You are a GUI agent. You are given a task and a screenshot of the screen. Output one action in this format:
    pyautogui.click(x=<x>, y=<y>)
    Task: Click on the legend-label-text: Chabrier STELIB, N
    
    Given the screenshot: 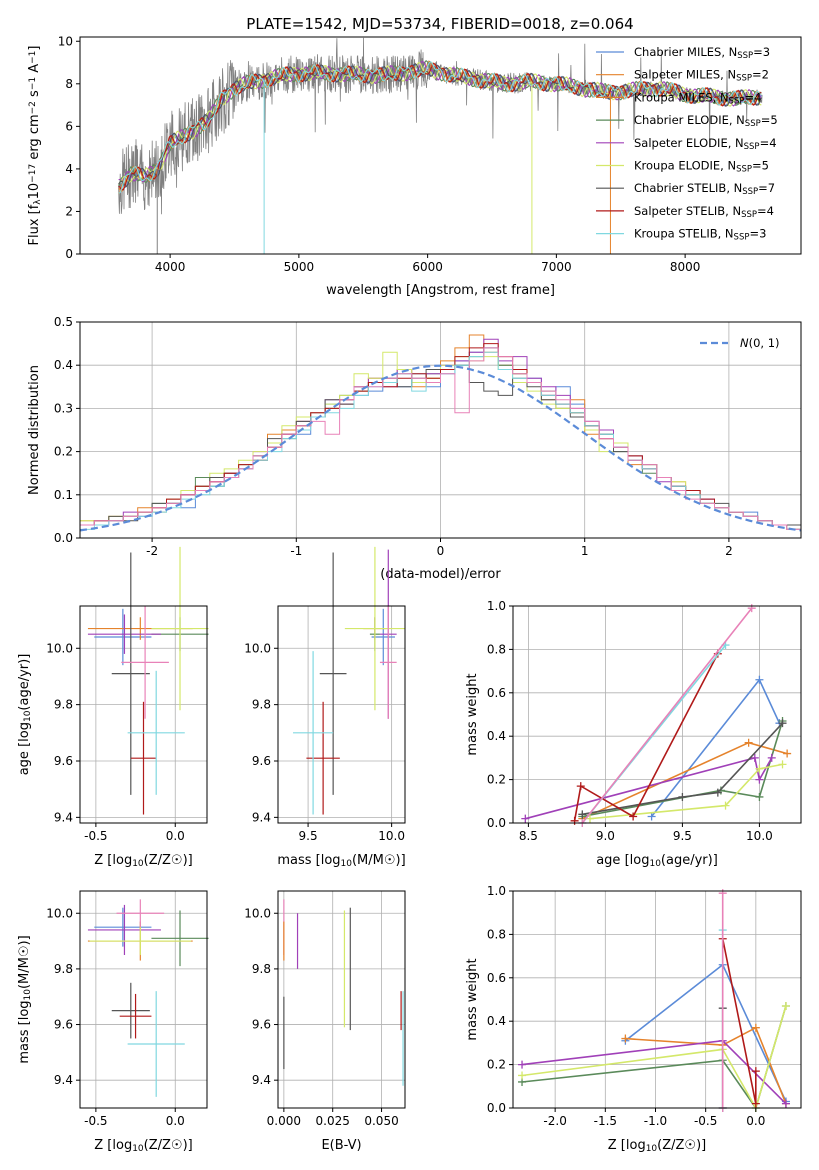 What is the action you would take?
    pyautogui.click(x=688, y=188)
    